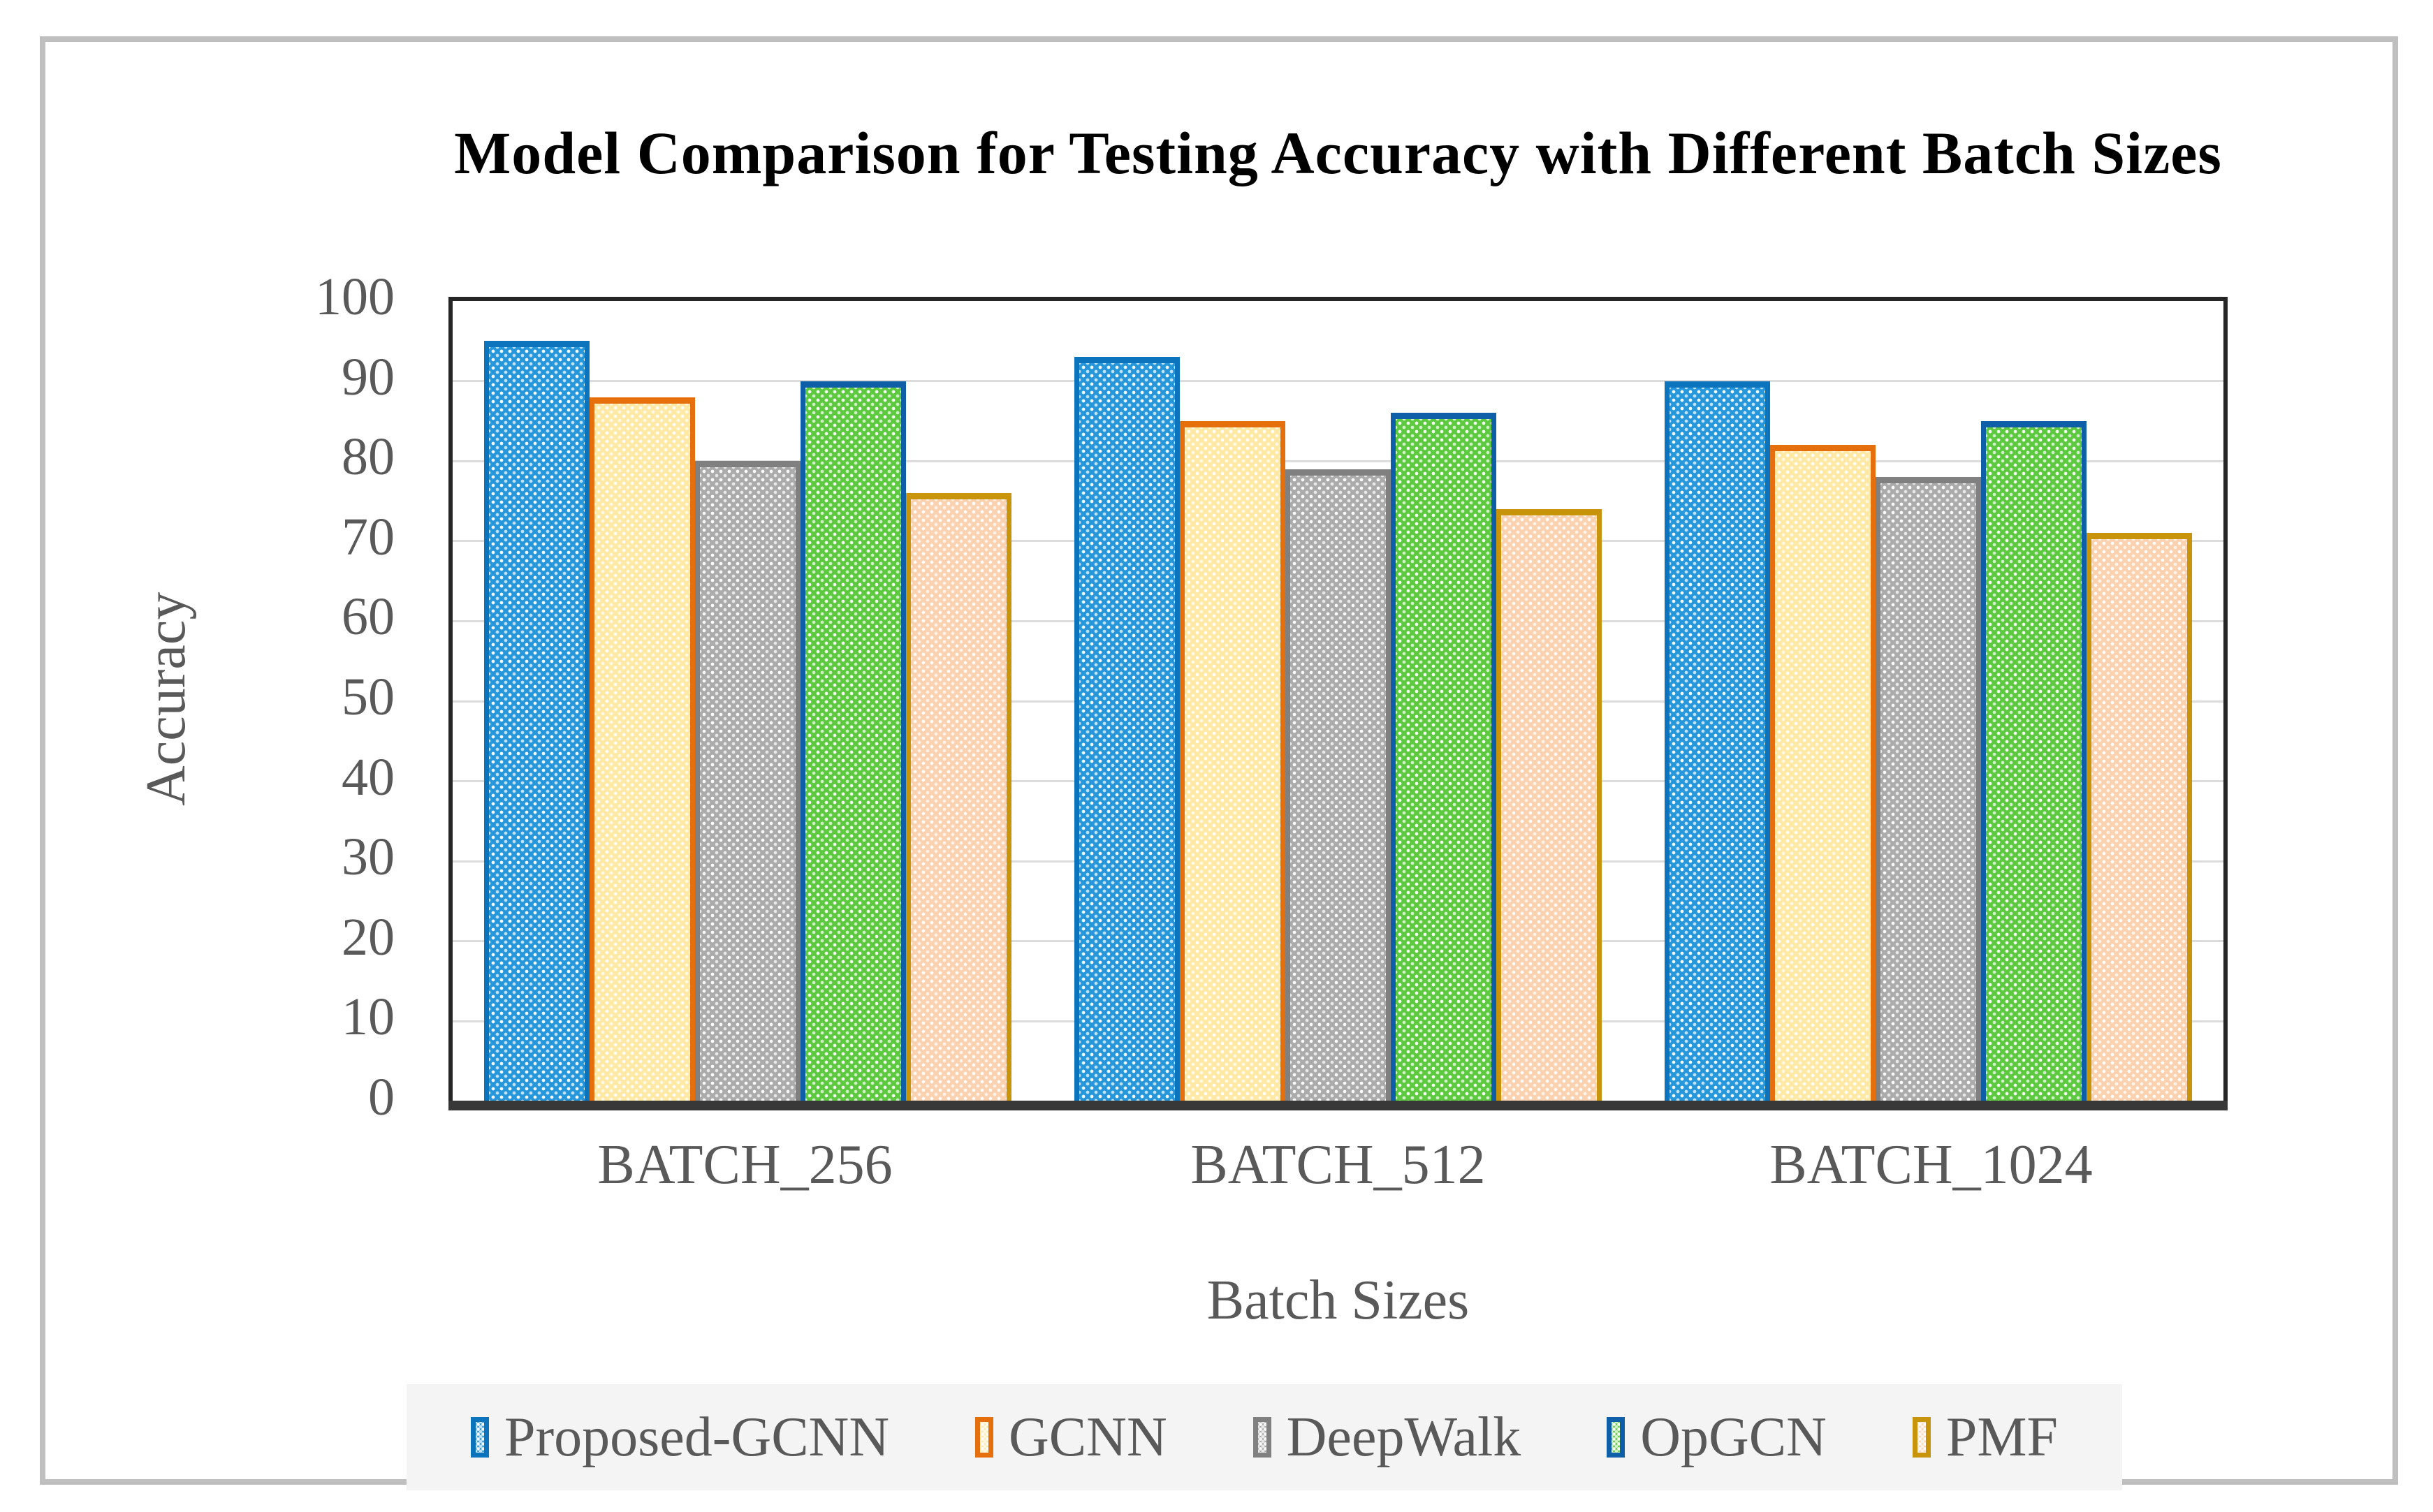 This screenshot has height=1512, width=2433. Describe the element at coordinates (745, 1165) in the screenshot. I see `x-category-label-batch-256: BATCH_256` at that location.